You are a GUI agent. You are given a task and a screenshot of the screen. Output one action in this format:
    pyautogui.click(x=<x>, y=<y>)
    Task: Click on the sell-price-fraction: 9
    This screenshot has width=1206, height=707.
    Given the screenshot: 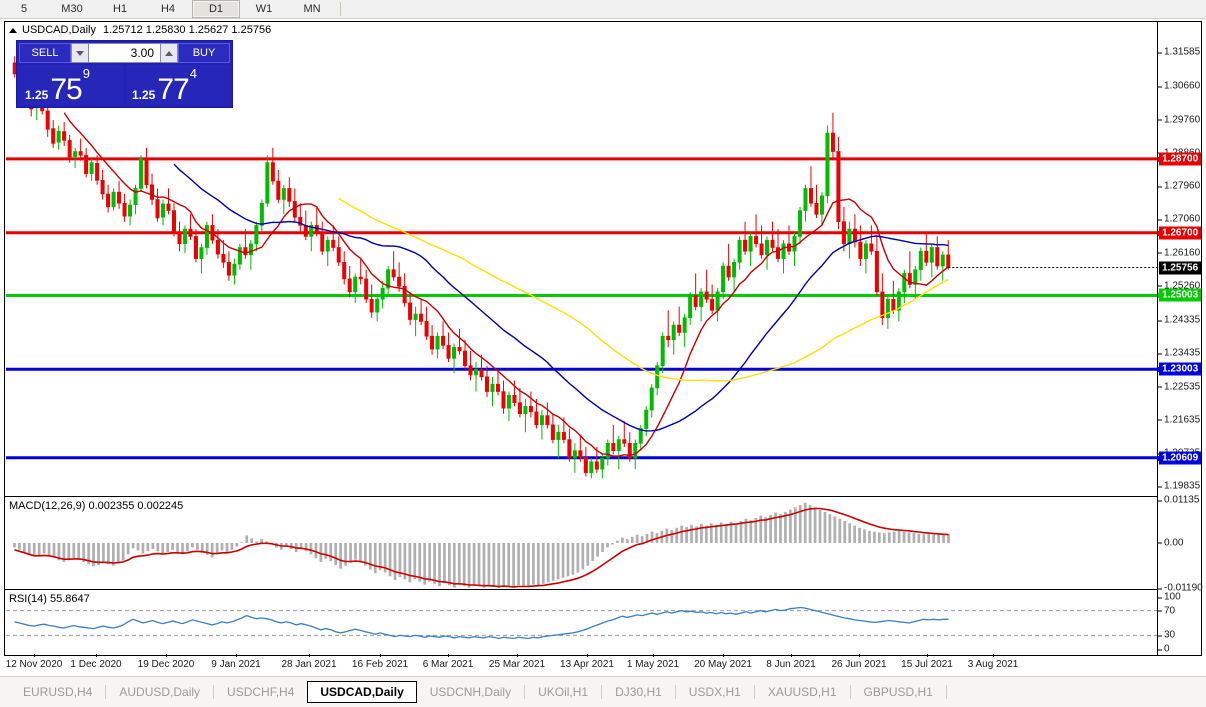 What is the action you would take?
    pyautogui.click(x=86, y=73)
    